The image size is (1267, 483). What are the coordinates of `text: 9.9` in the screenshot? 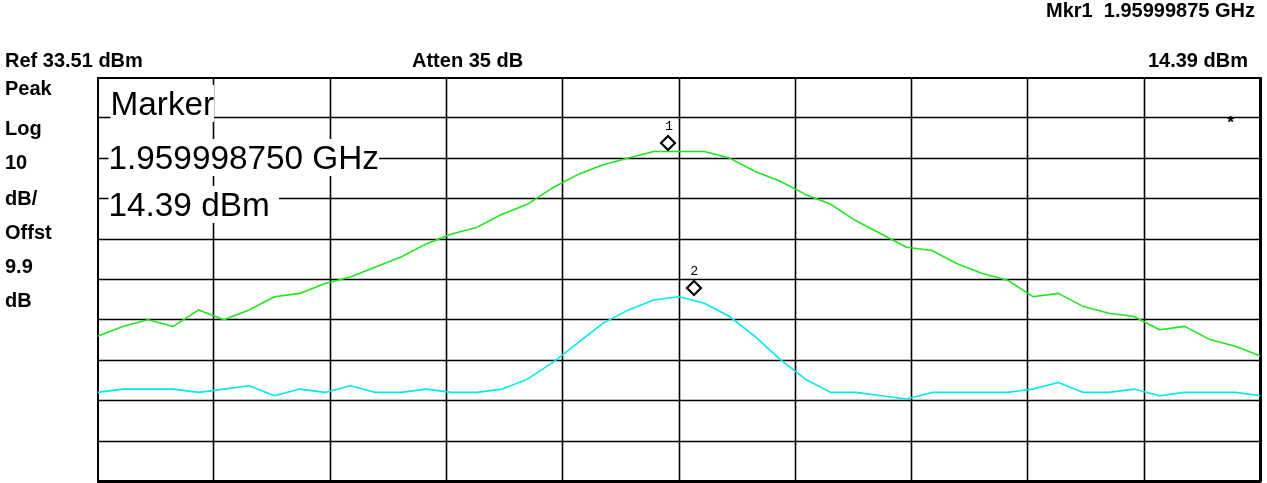 It's located at (19, 266).